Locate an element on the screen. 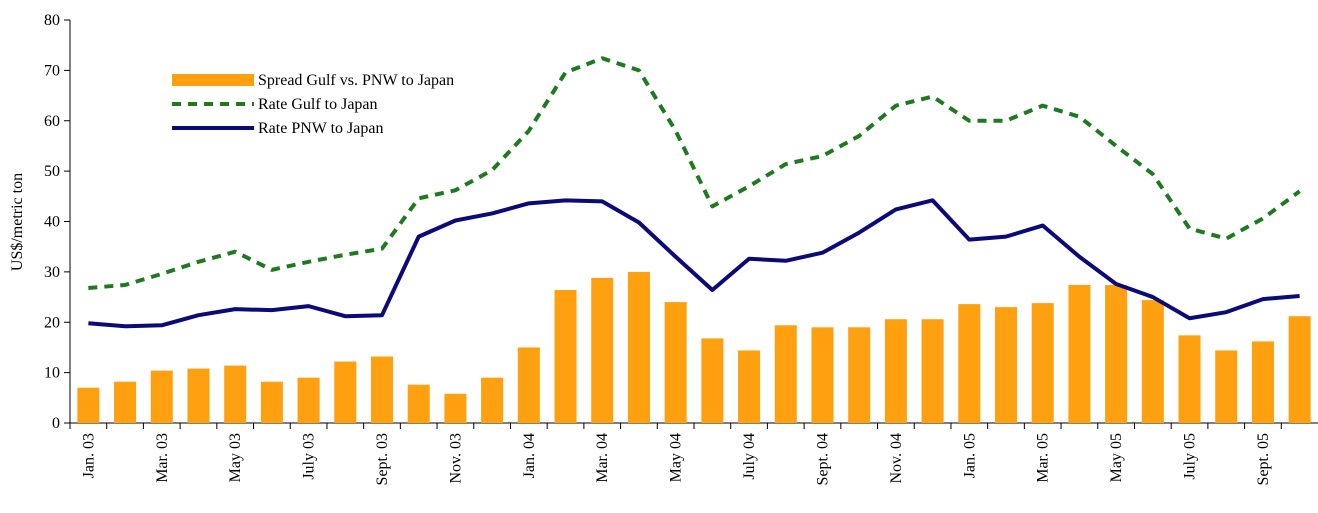 Image resolution: width=1318 pixels, height=513 pixels. x-tick-label: July 05 is located at coordinates (1190, 456).